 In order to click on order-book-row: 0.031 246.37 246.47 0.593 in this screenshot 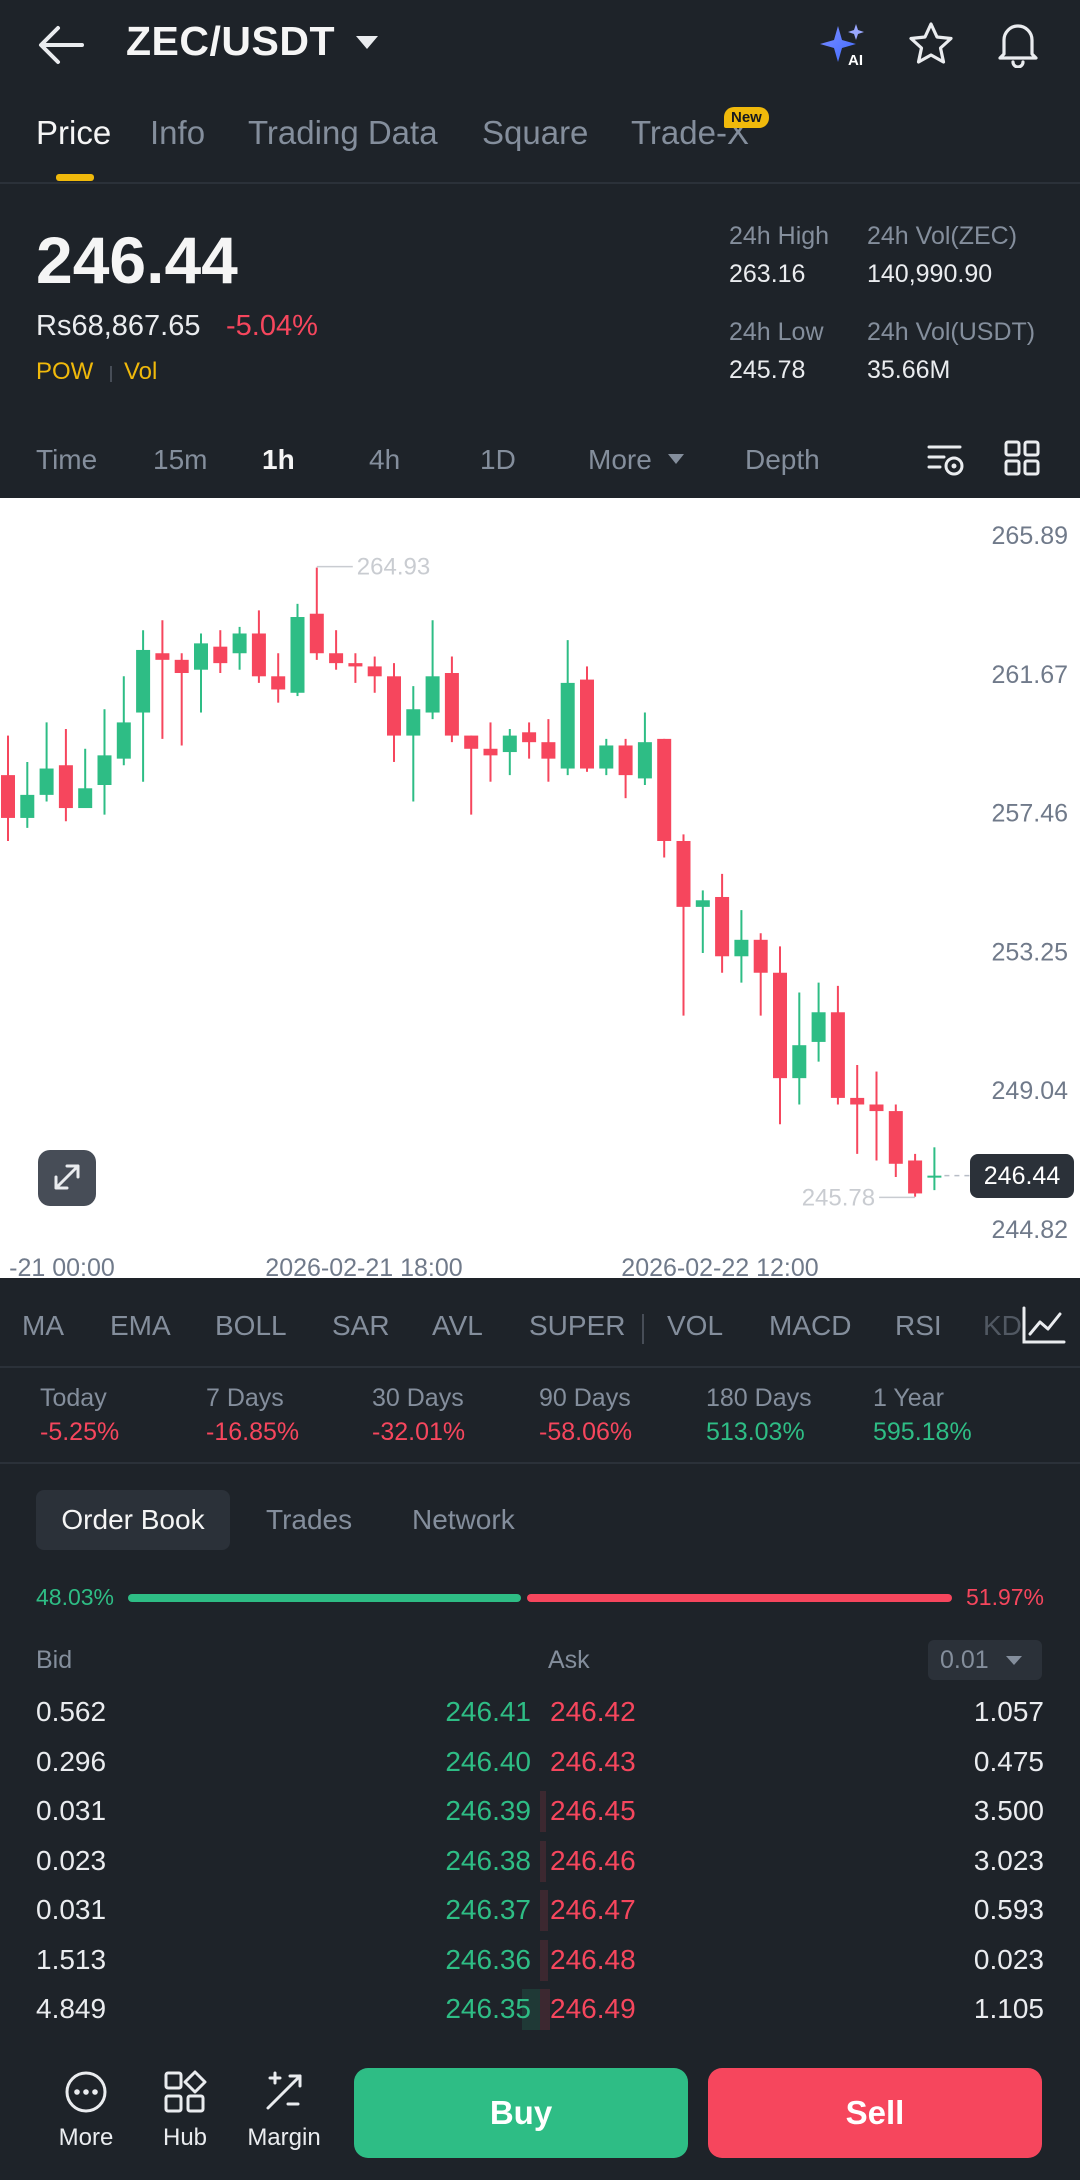, I will do `click(540, 1910)`.